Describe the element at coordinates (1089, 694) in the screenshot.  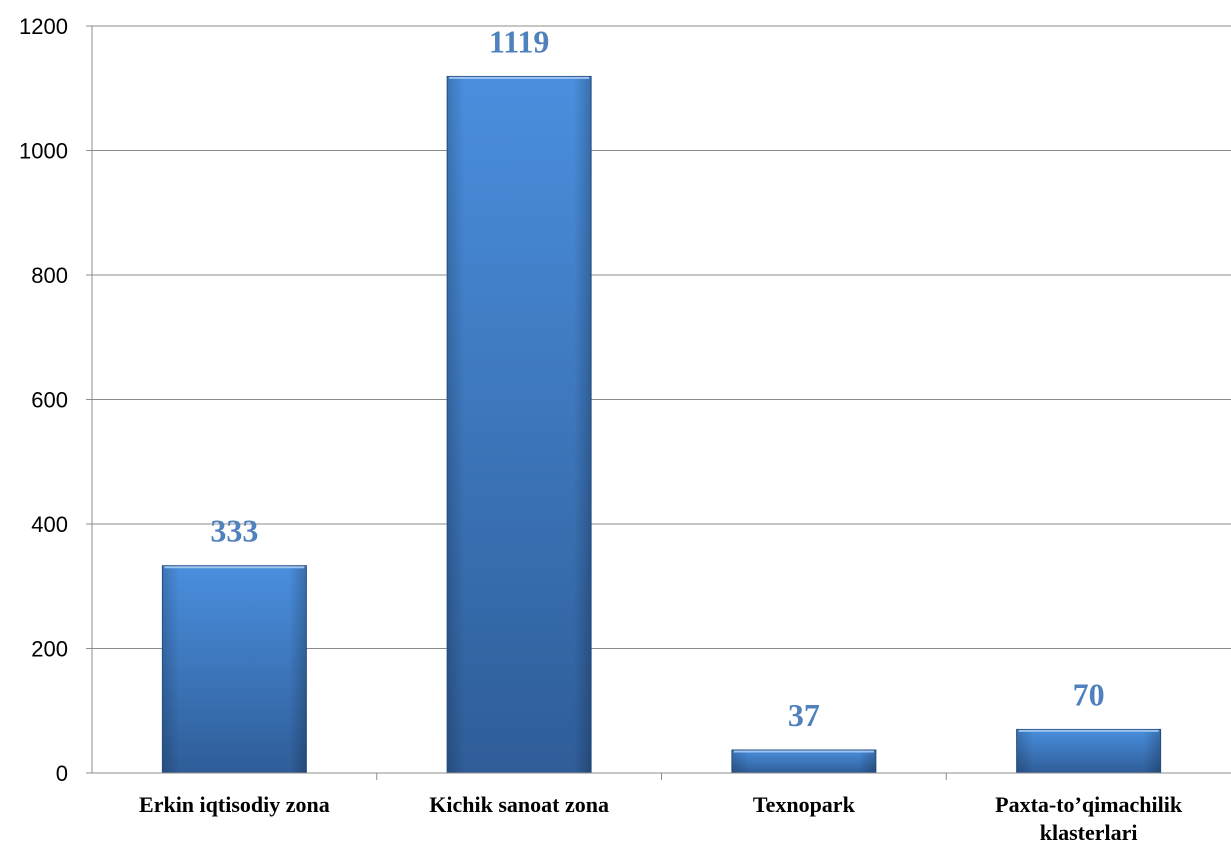
I see `data-label-paxta-to-qimachilik-klasterlari: 70` at that location.